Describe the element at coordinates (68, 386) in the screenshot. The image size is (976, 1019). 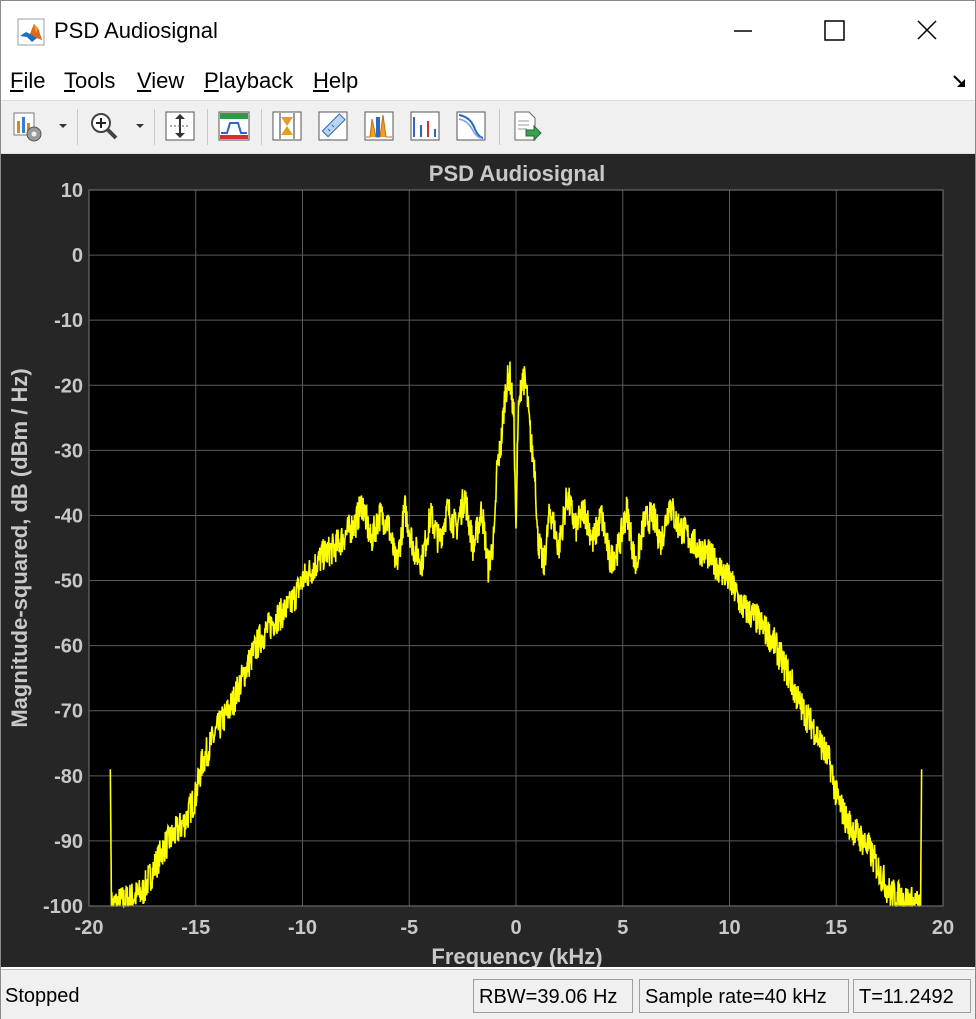
I see `y-tick-label: -20` at that location.